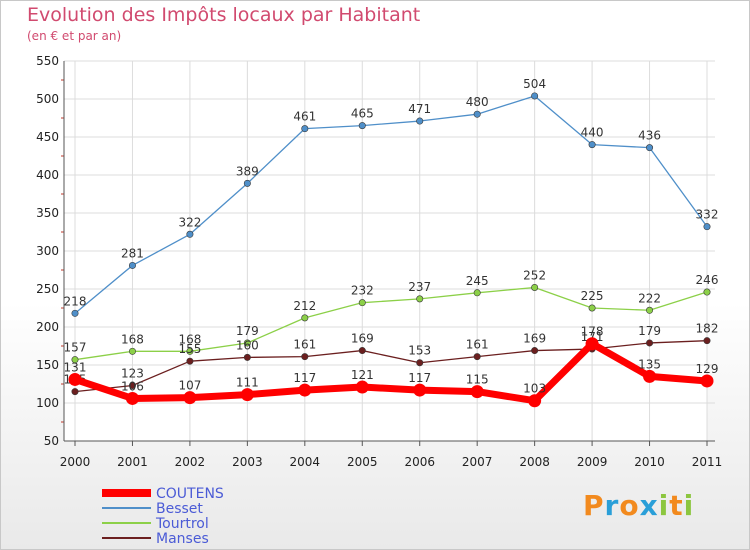 The height and width of the screenshot is (550, 750). I want to click on data-label-besset: 480, so click(477, 102).